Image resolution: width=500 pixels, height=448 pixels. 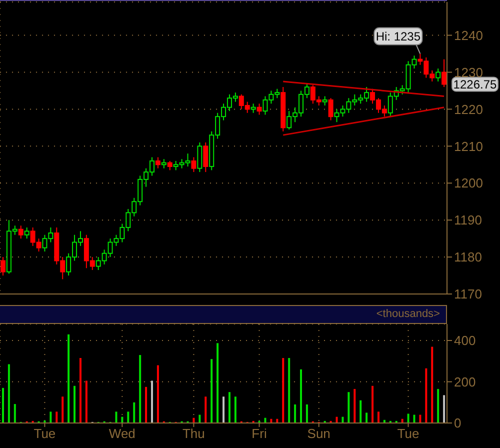 What do you see at coordinates (465, 382) in the screenshot?
I see `y-tick-label: 200` at bounding box center [465, 382].